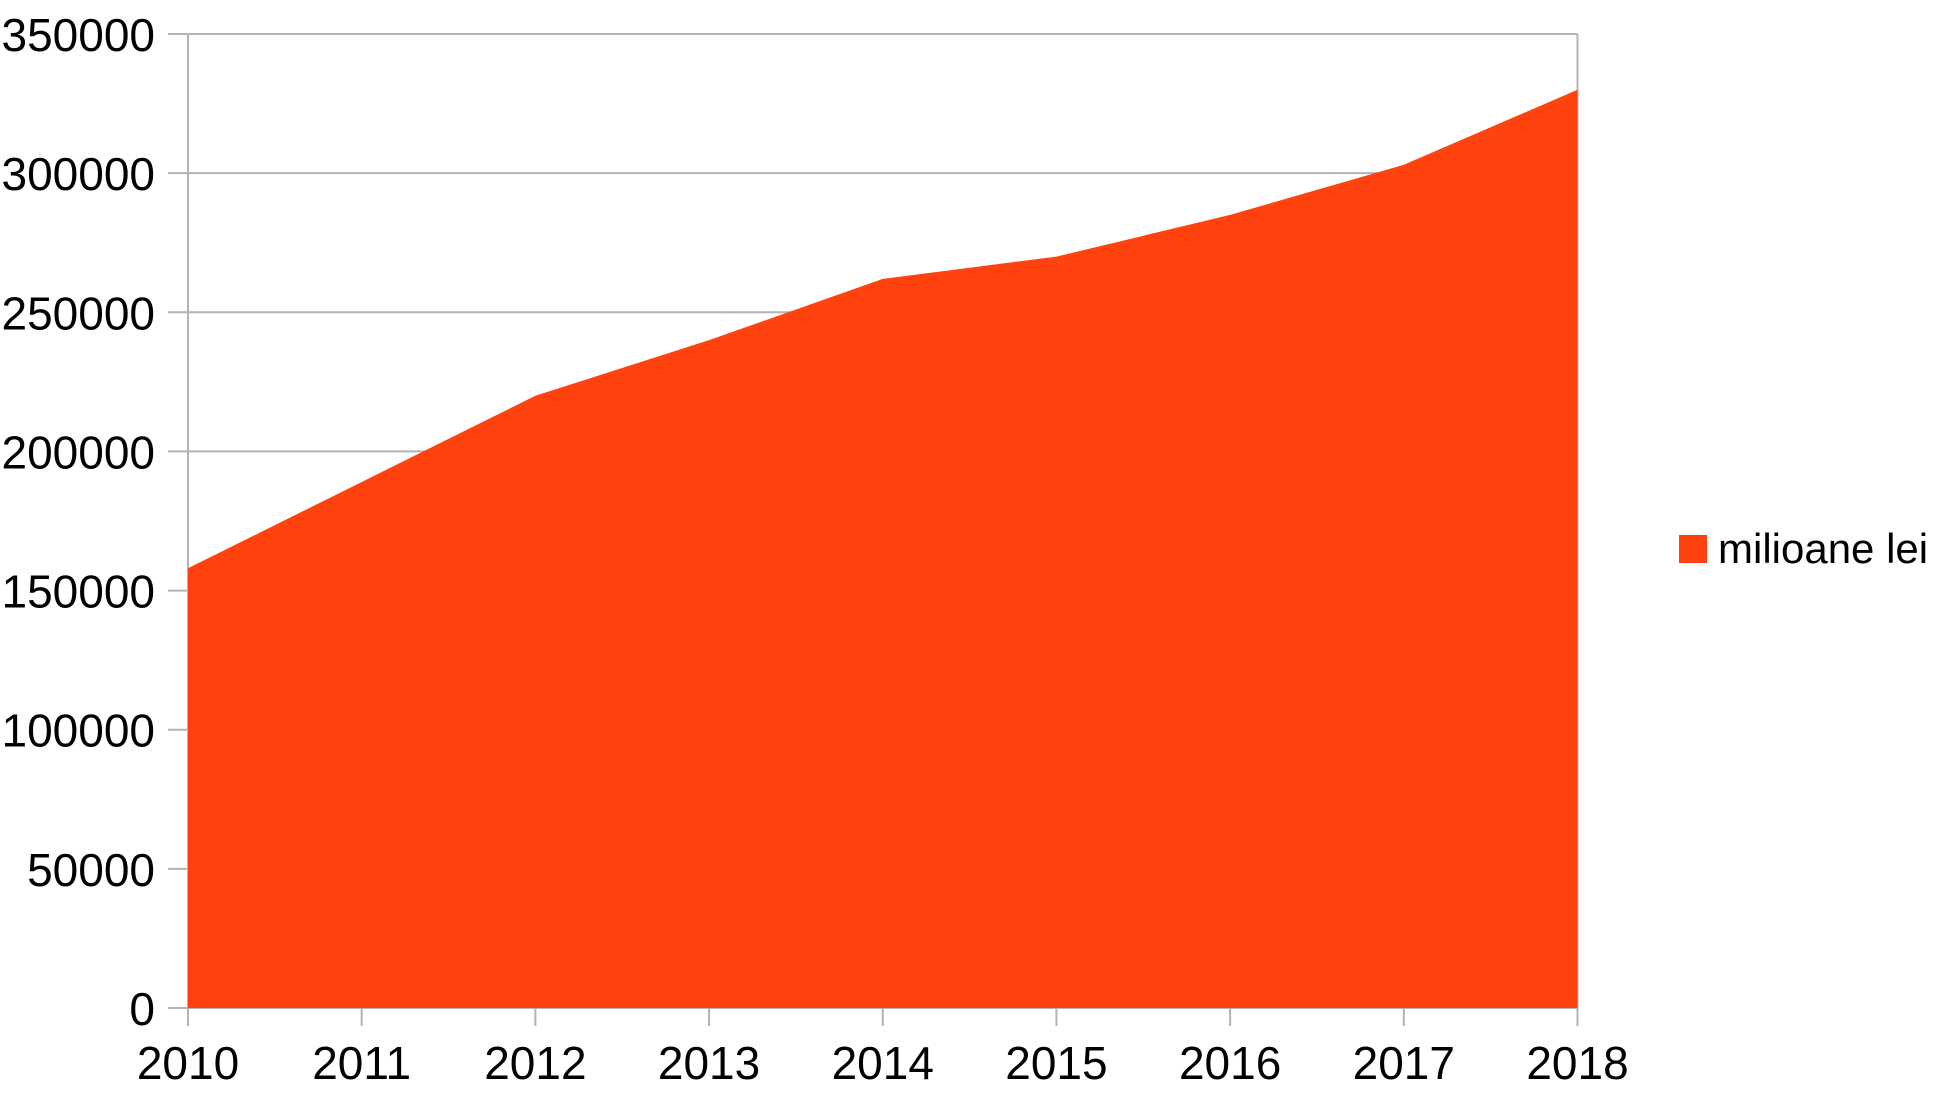 The image size is (1947, 1097). Describe the element at coordinates (79, 174) in the screenshot. I see `y-axis-tick-label: 300000` at that location.